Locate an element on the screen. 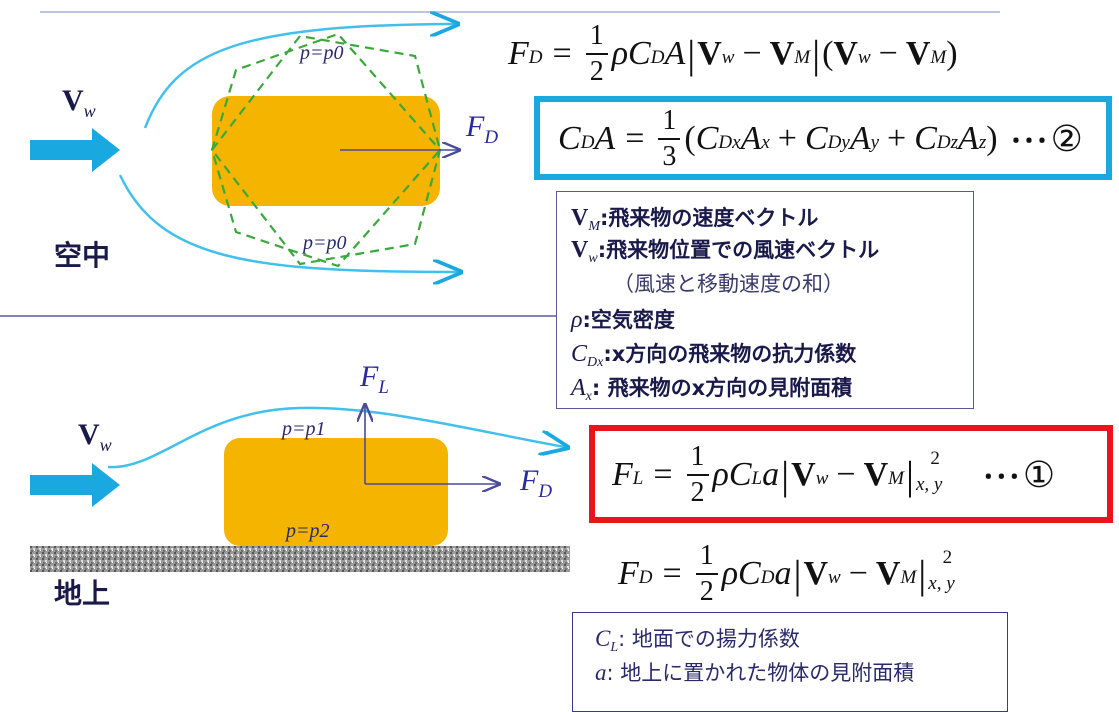 Image resolution: width=1119 pixels, height=712 pixels. legend-item: VM:飛来物の速度ベクトル is located at coordinates (694, 218).